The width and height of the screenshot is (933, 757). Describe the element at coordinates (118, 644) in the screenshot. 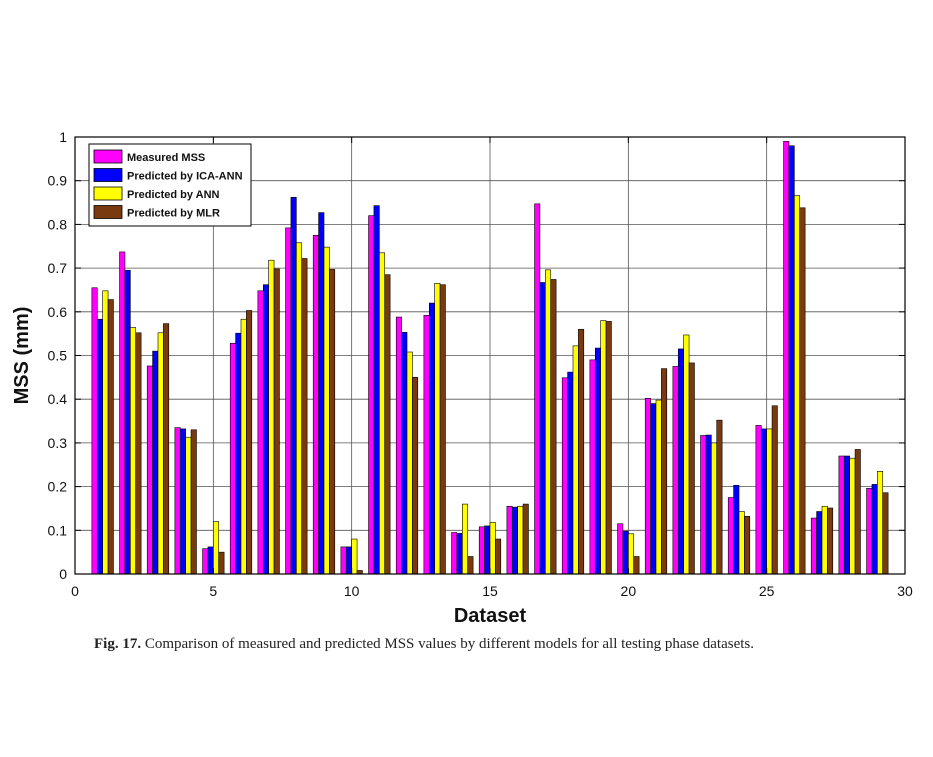

I see `caption-label: Fig. 17.` at that location.